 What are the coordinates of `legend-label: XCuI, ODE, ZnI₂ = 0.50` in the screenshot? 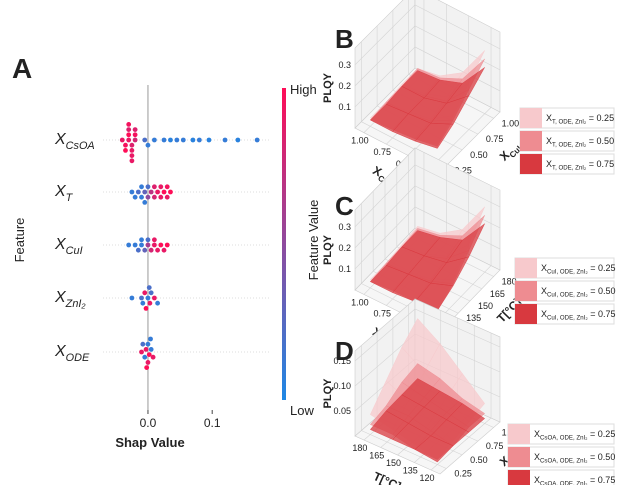 It's located at (578, 292).